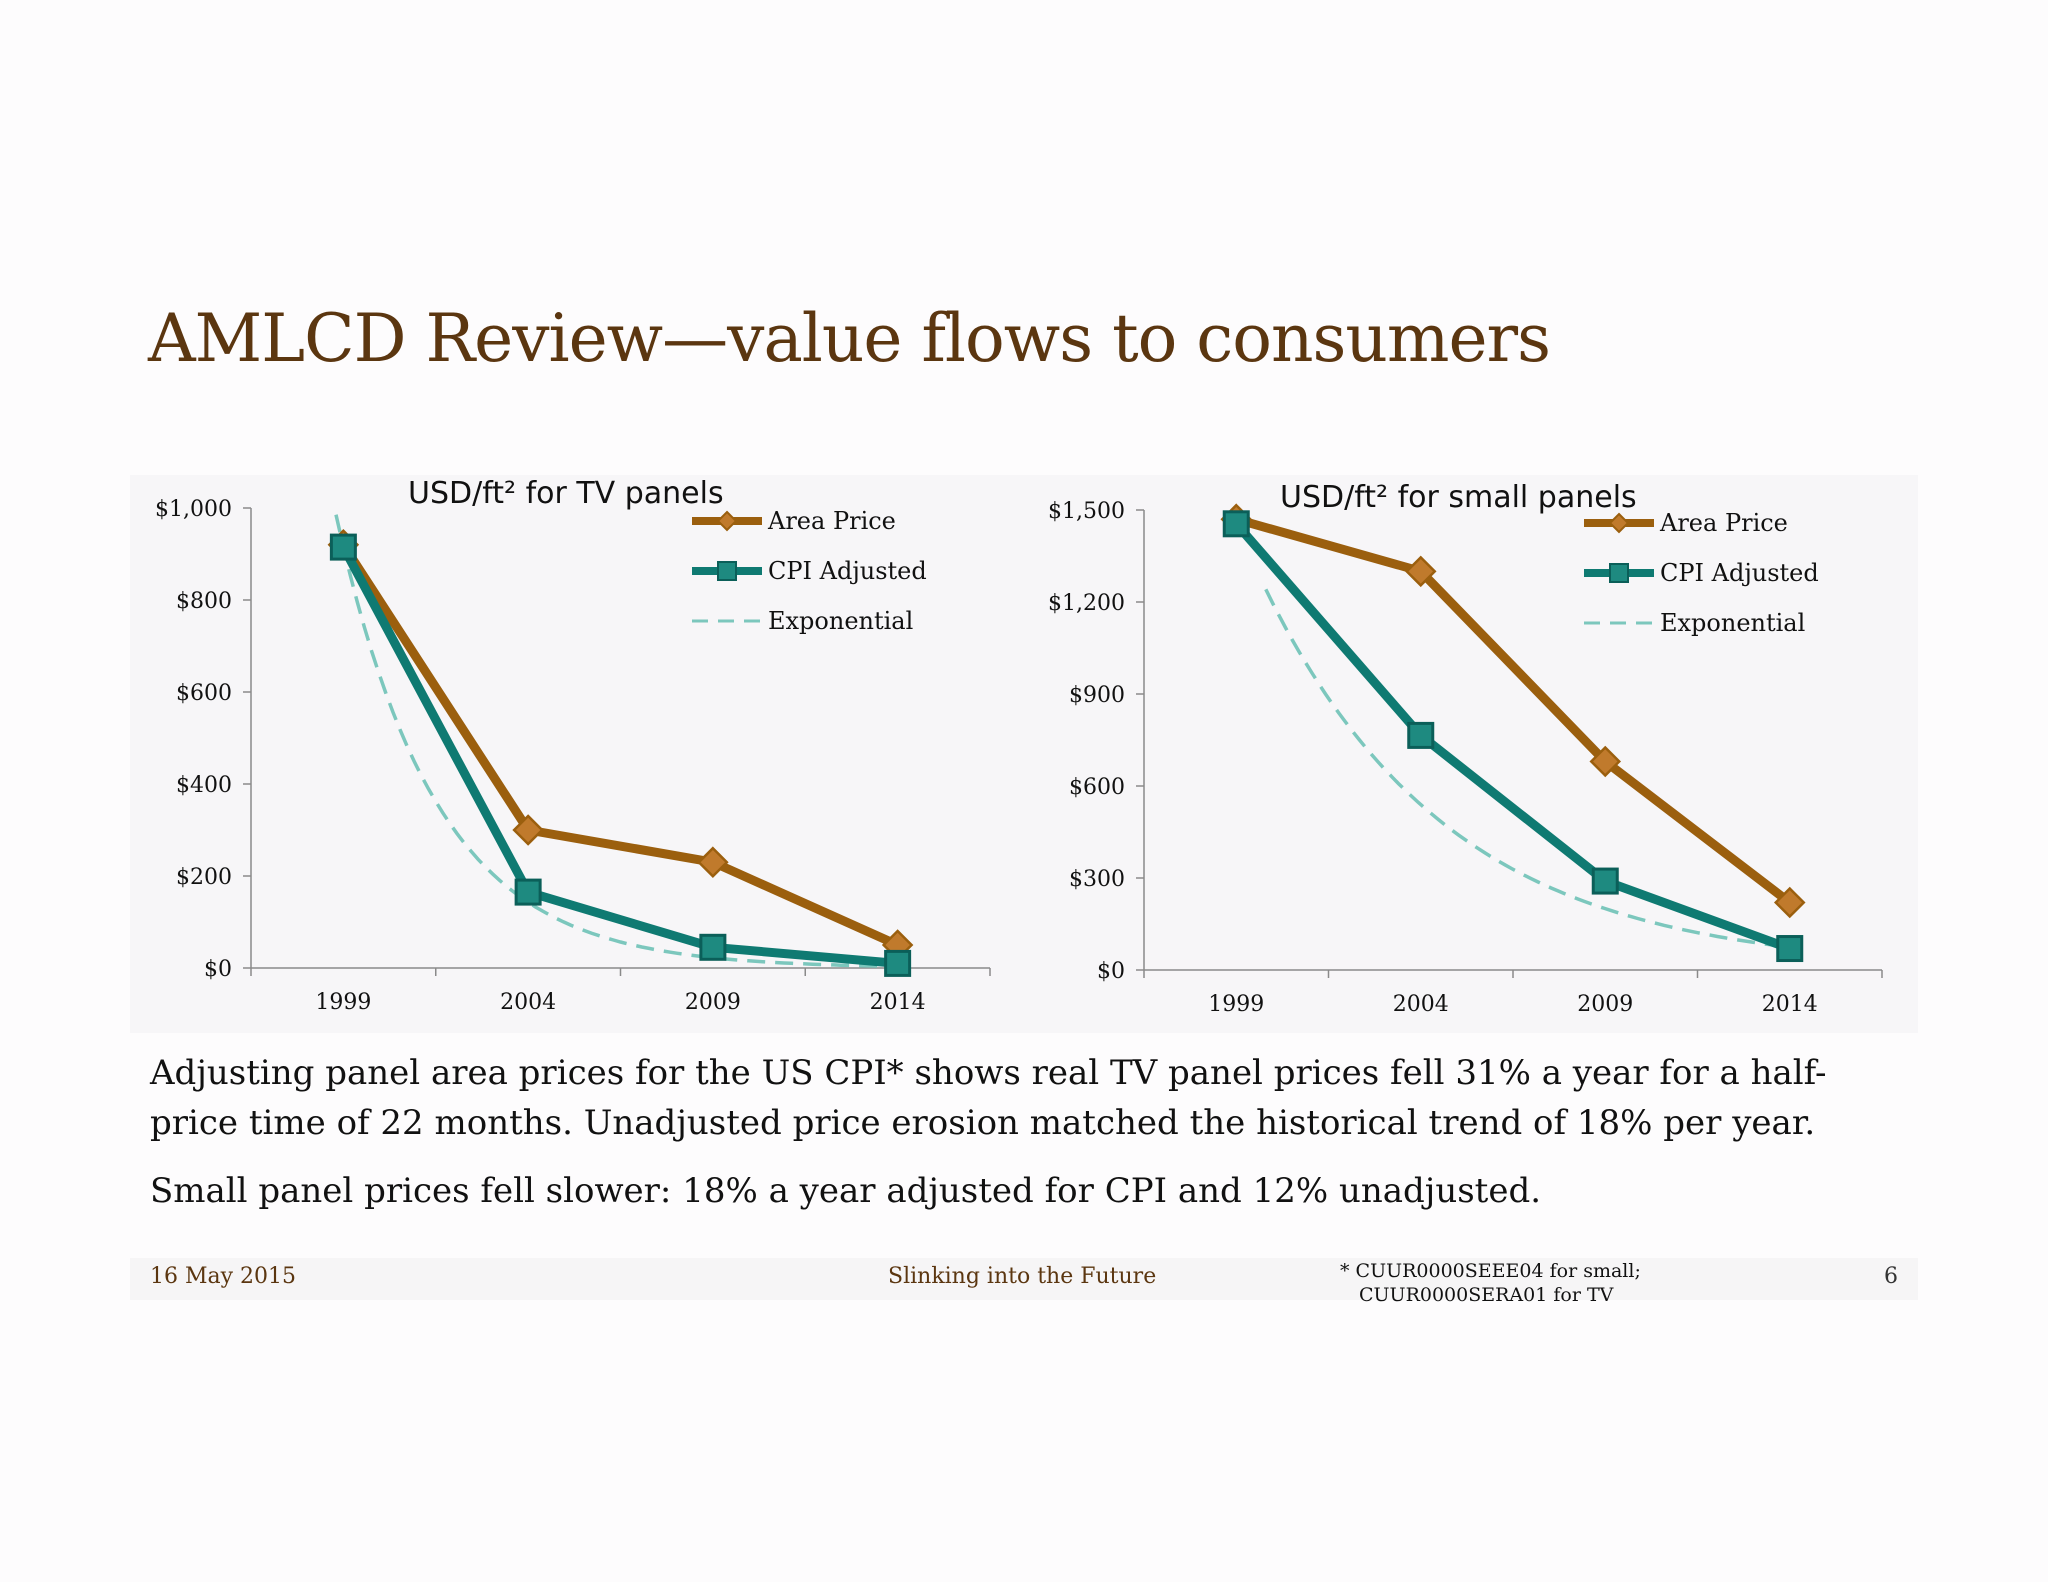 The width and height of the screenshot is (2048, 1582). What do you see at coordinates (566, 493) in the screenshot?
I see `chart-title: USD/ft² for TV panels` at bounding box center [566, 493].